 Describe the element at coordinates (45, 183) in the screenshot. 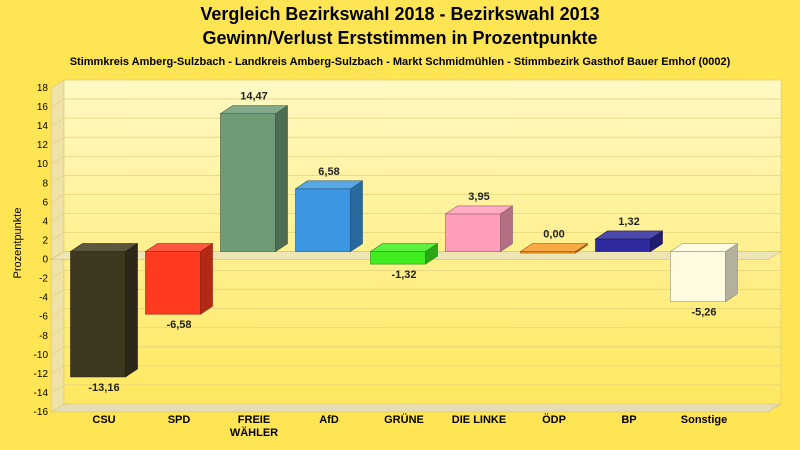

I see `y-tick-label: 8` at that location.